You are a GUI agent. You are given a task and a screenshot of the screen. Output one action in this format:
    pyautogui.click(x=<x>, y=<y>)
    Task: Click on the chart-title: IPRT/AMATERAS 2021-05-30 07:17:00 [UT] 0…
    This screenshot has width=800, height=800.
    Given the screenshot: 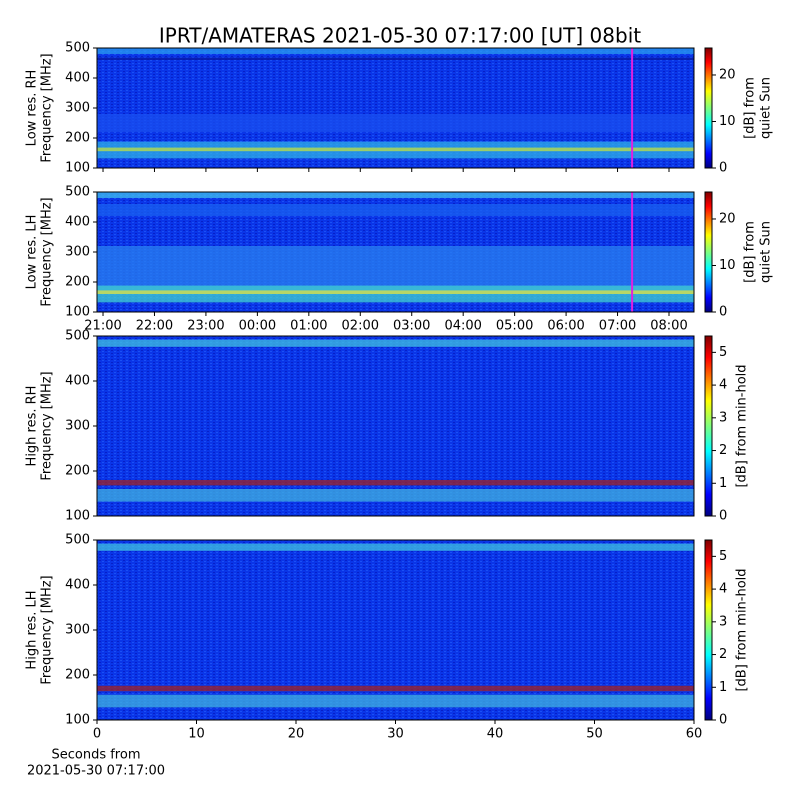 What is the action you would take?
    pyautogui.click(x=400, y=36)
    